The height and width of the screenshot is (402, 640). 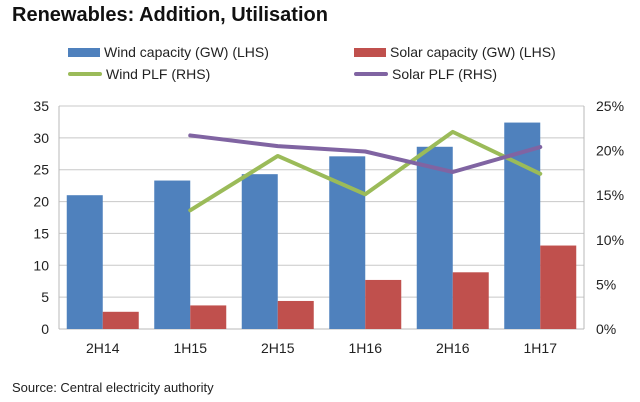 What do you see at coordinates (103, 348) in the screenshot?
I see `x-tick-label: 2H14` at bounding box center [103, 348].